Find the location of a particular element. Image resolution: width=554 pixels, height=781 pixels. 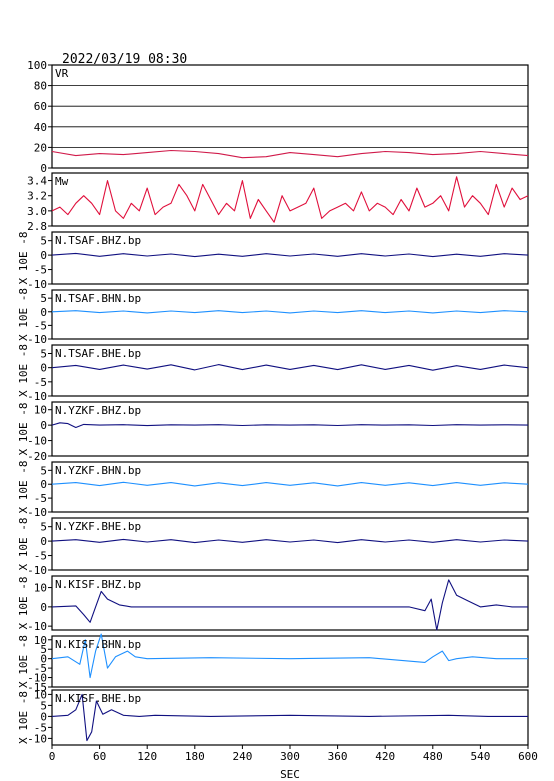

timestamp-label: 2022/03/19 08:30 is located at coordinates (124, 59).